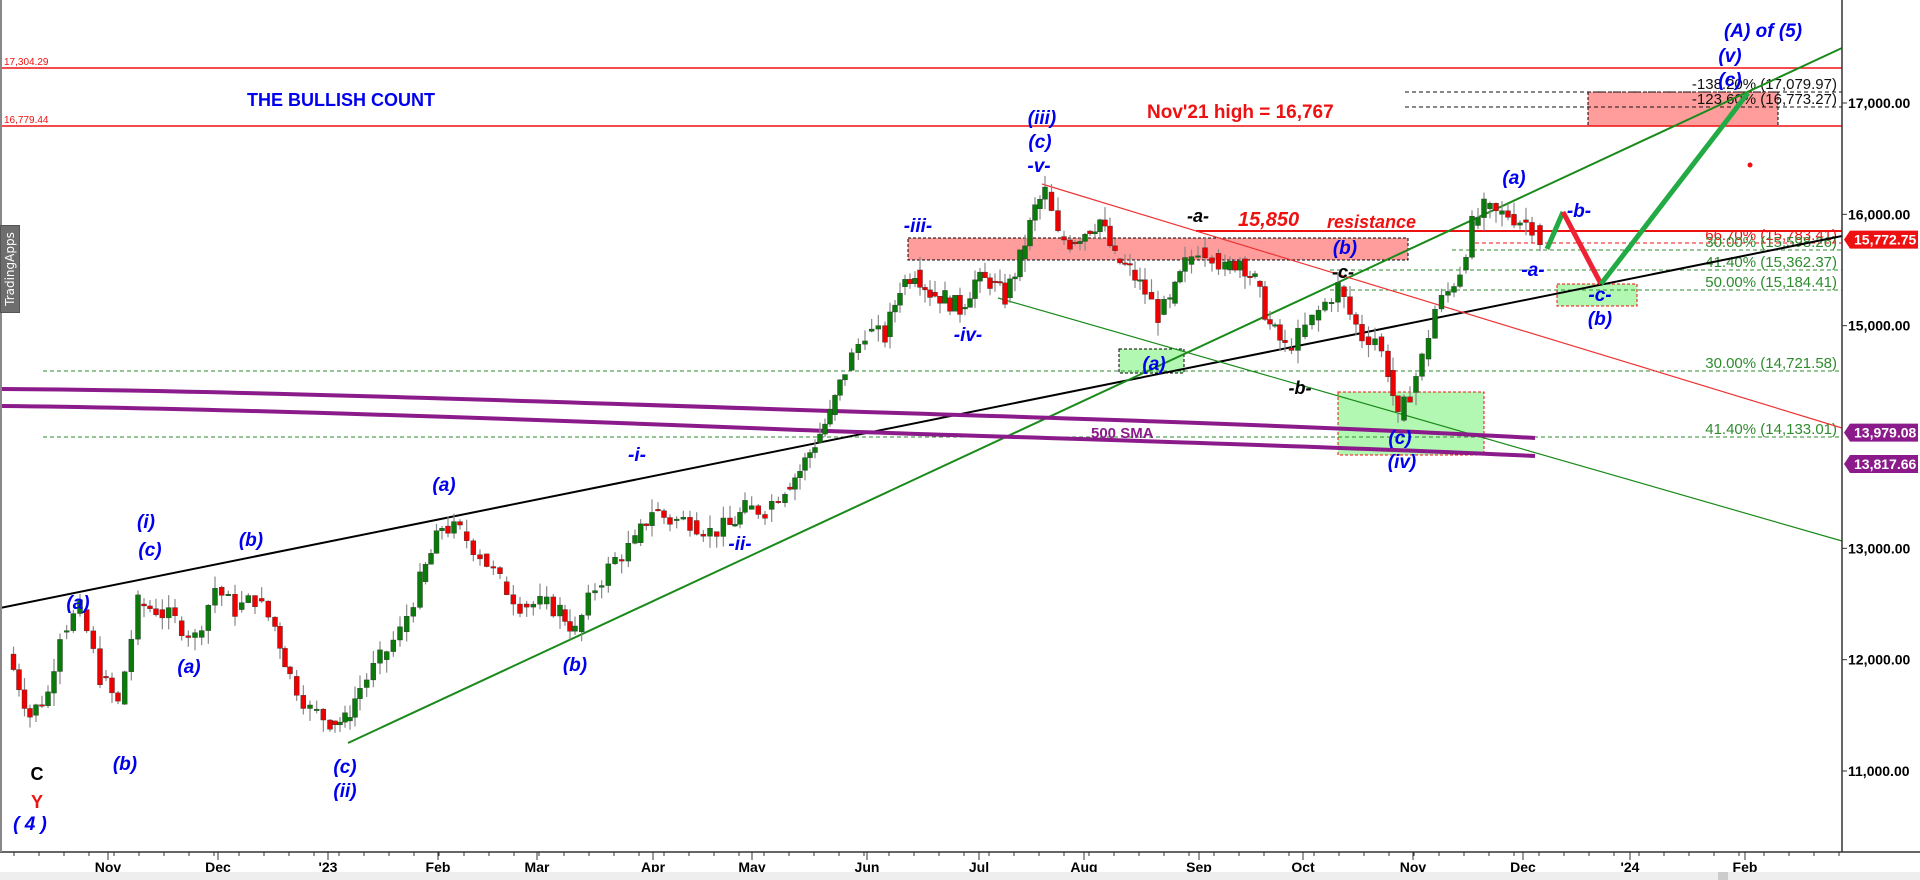 This screenshot has width=1920, height=880. I want to click on tradingapps-side-tab: TradingApps, so click(10, 269).